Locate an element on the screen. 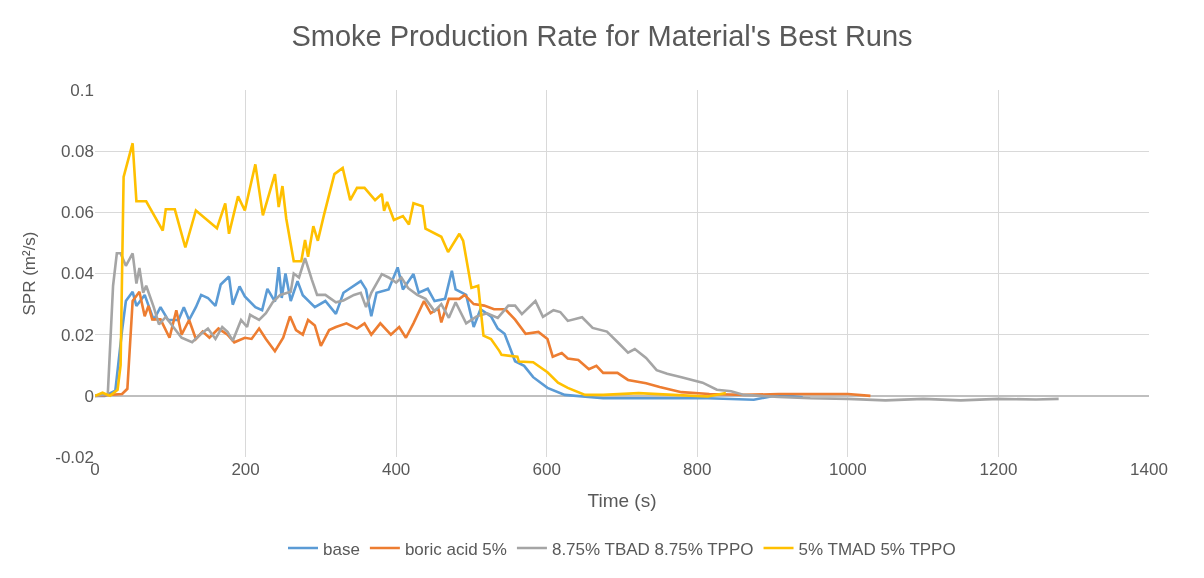  x-tick-label: 1400 is located at coordinates (1149, 469).